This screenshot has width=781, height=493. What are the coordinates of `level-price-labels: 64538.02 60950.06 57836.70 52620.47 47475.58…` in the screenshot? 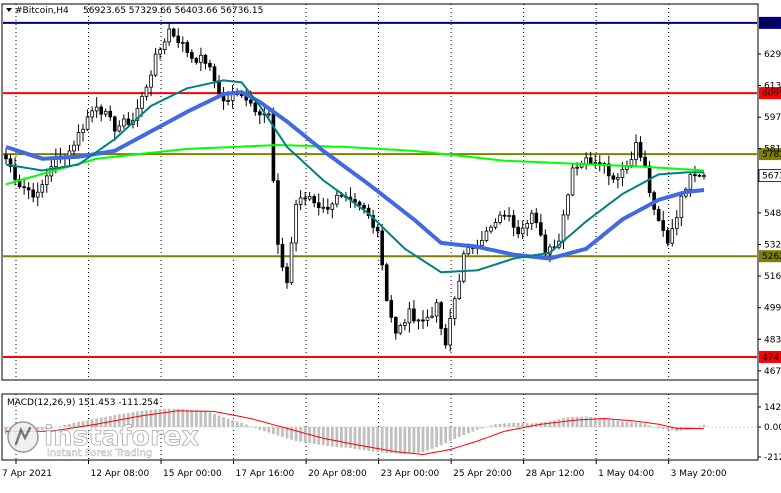 It's located at (769, 189).